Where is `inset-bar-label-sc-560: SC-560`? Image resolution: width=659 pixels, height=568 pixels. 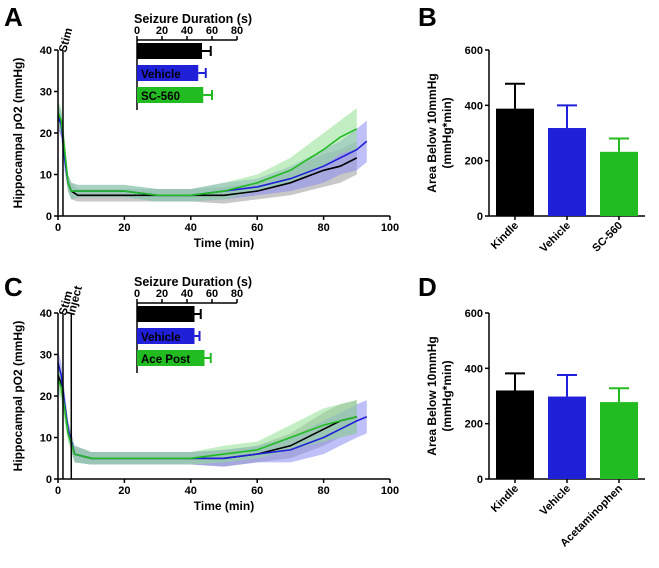
inset-bar-label-sc-560: SC-560 is located at coordinates (160, 97).